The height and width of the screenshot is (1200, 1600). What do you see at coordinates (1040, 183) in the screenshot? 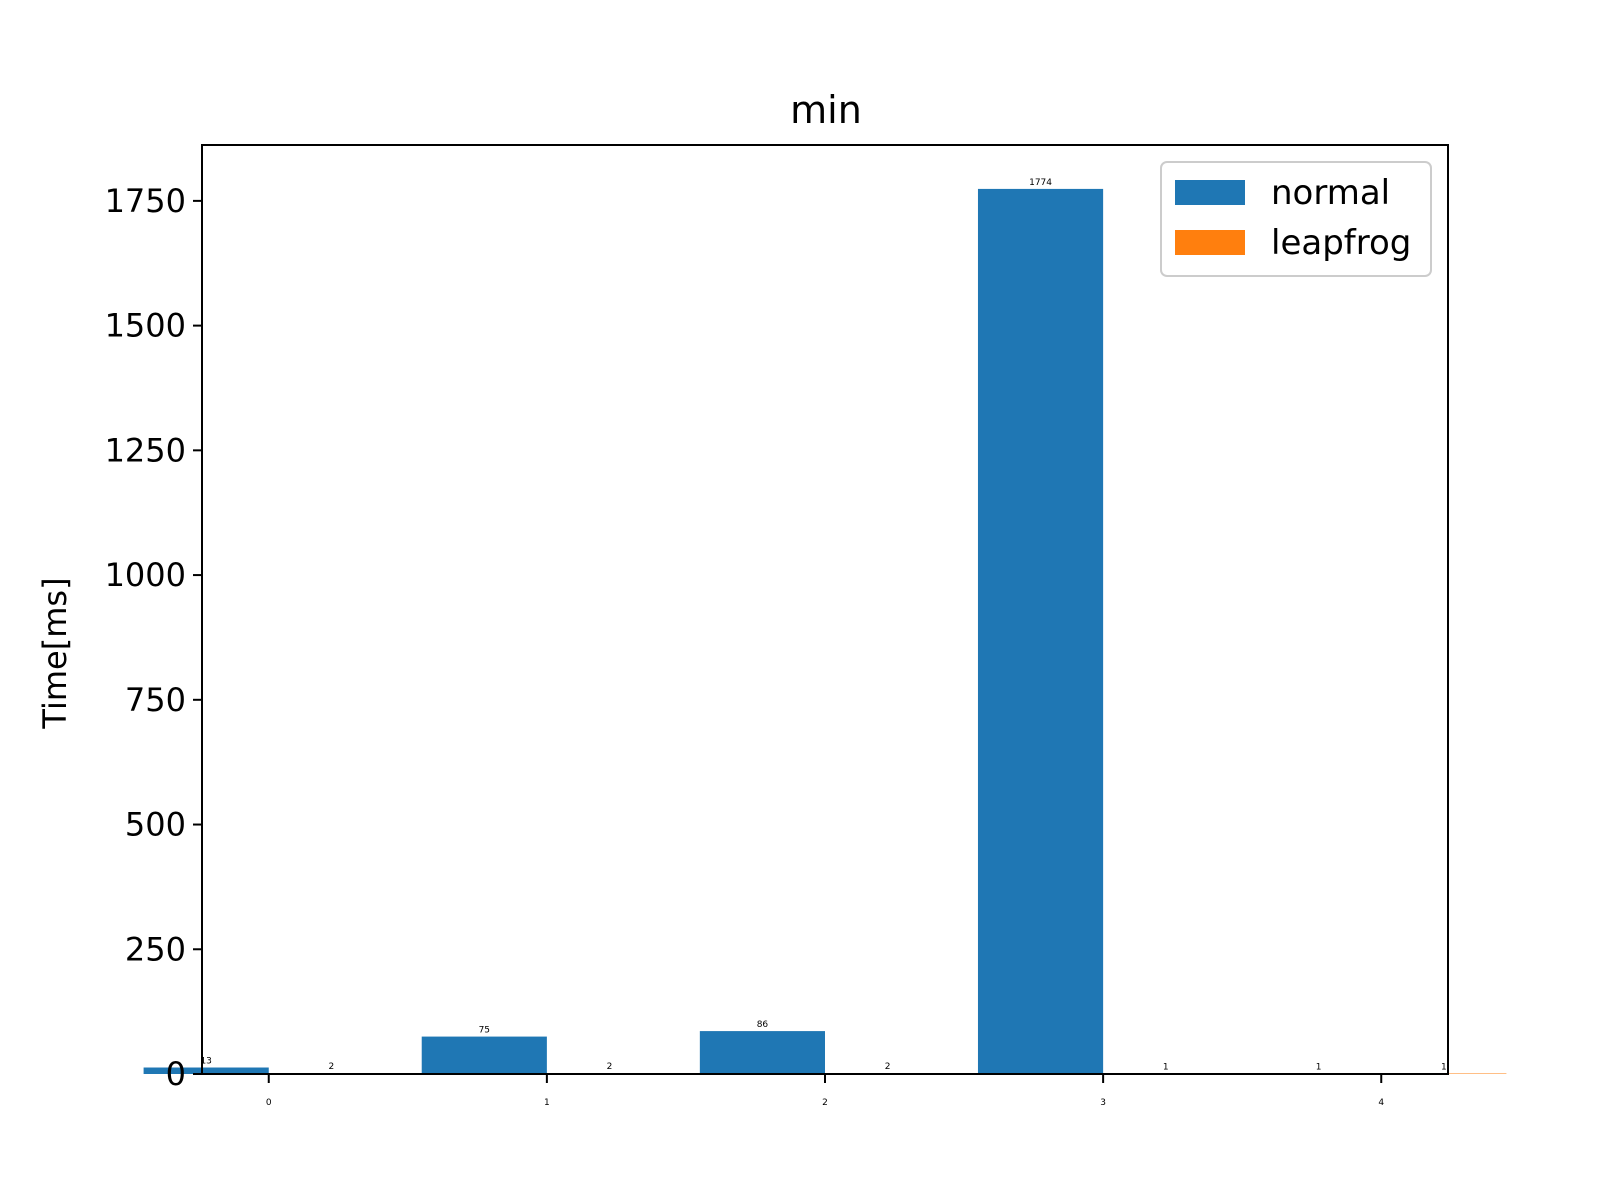
I see `data-label-normal-3: 1774` at bounding box center [1040, 183].